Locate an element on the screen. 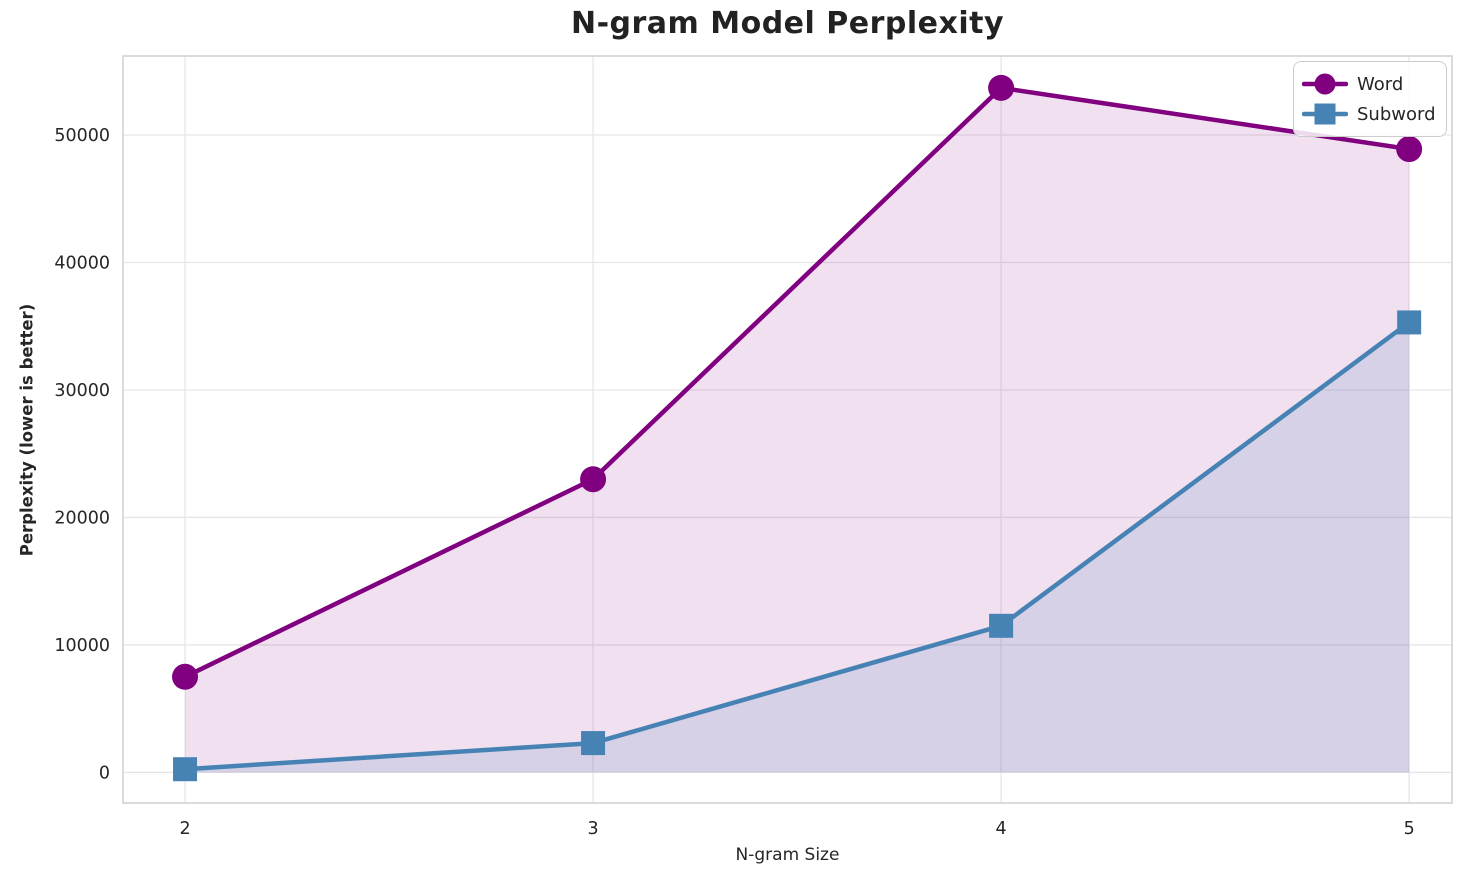 The width and height of the screenshot is (1484, 885). word-legend-marker-icon is located at coordinates (1325, 84).